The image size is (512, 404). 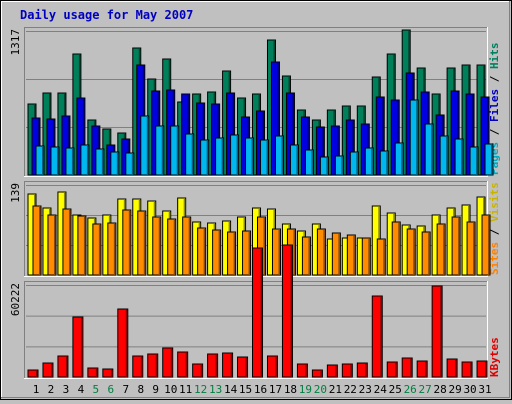 What do you see at coordinates (494, 56) in the screenshot?
I see `legend-entry: Hits` at bounding box center [494, 56].